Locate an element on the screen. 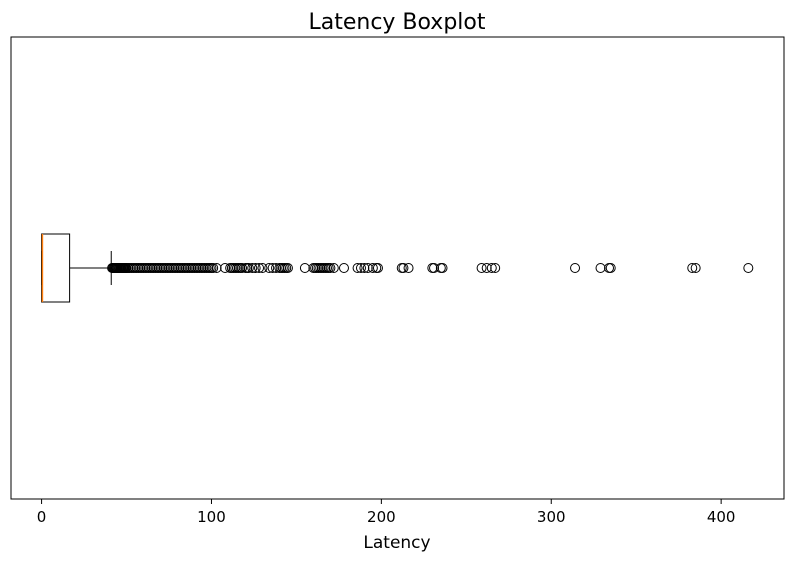 The height and width of the screenshot is (561, 794). x-tick-label: 300 is located at coordinates (551, 517).